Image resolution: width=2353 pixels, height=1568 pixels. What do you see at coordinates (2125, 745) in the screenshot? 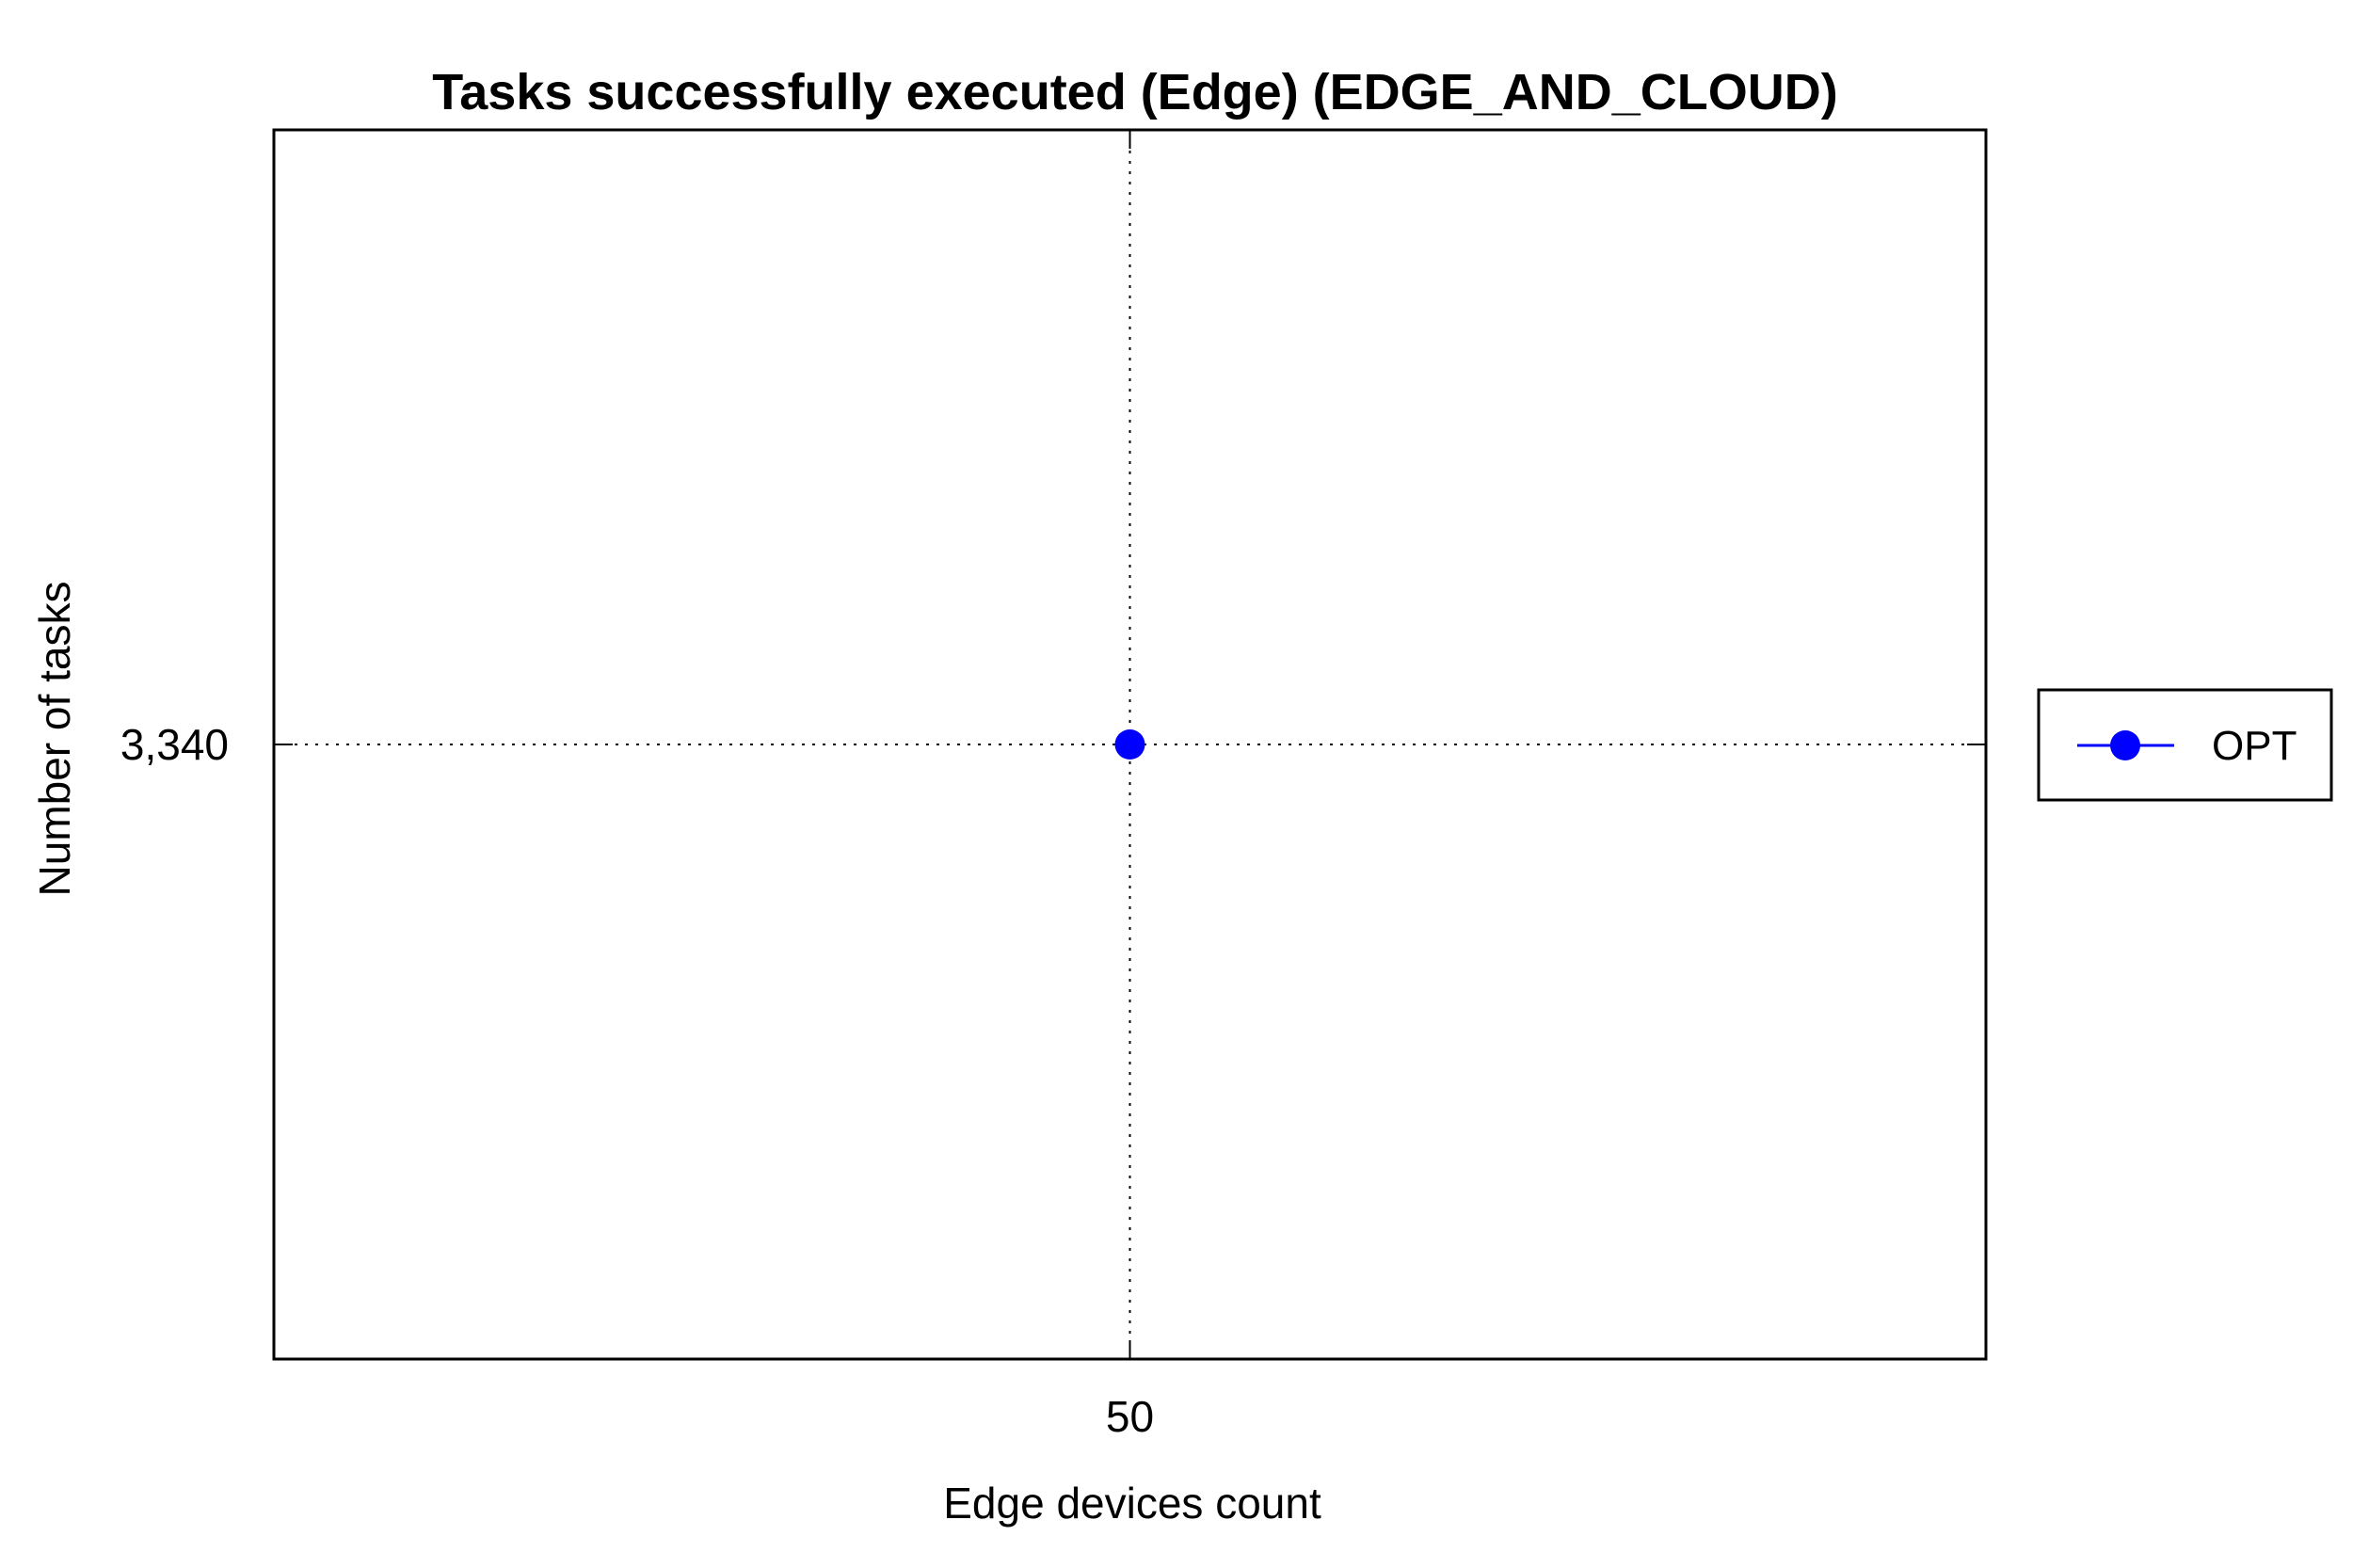
I see `legend-marker-swatch` at bounding box center [2125, 745].